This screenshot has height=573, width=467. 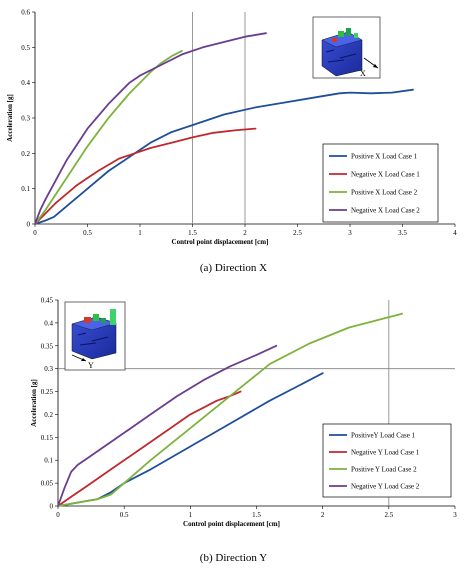 I want to click on y-tick-label: 0.6, so click(x=25, y=13).